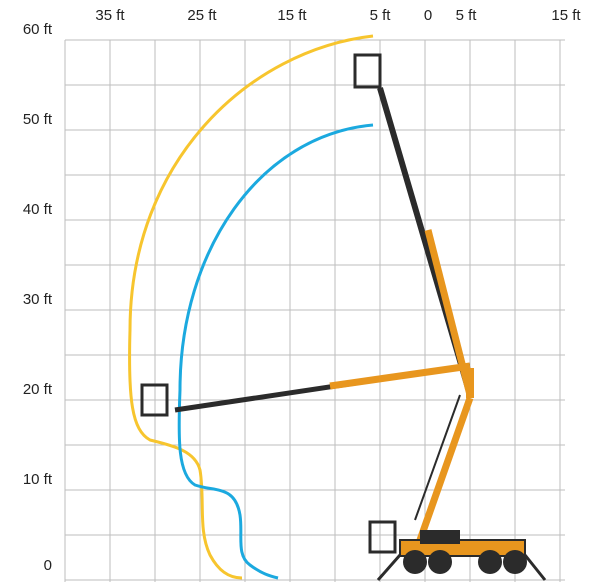 Image resolution: width=603 pixels, height=588 pixels. Describe the element at coordinates (437, 457) in the screenshot. I see `lower-arm-cylinder` at that location.